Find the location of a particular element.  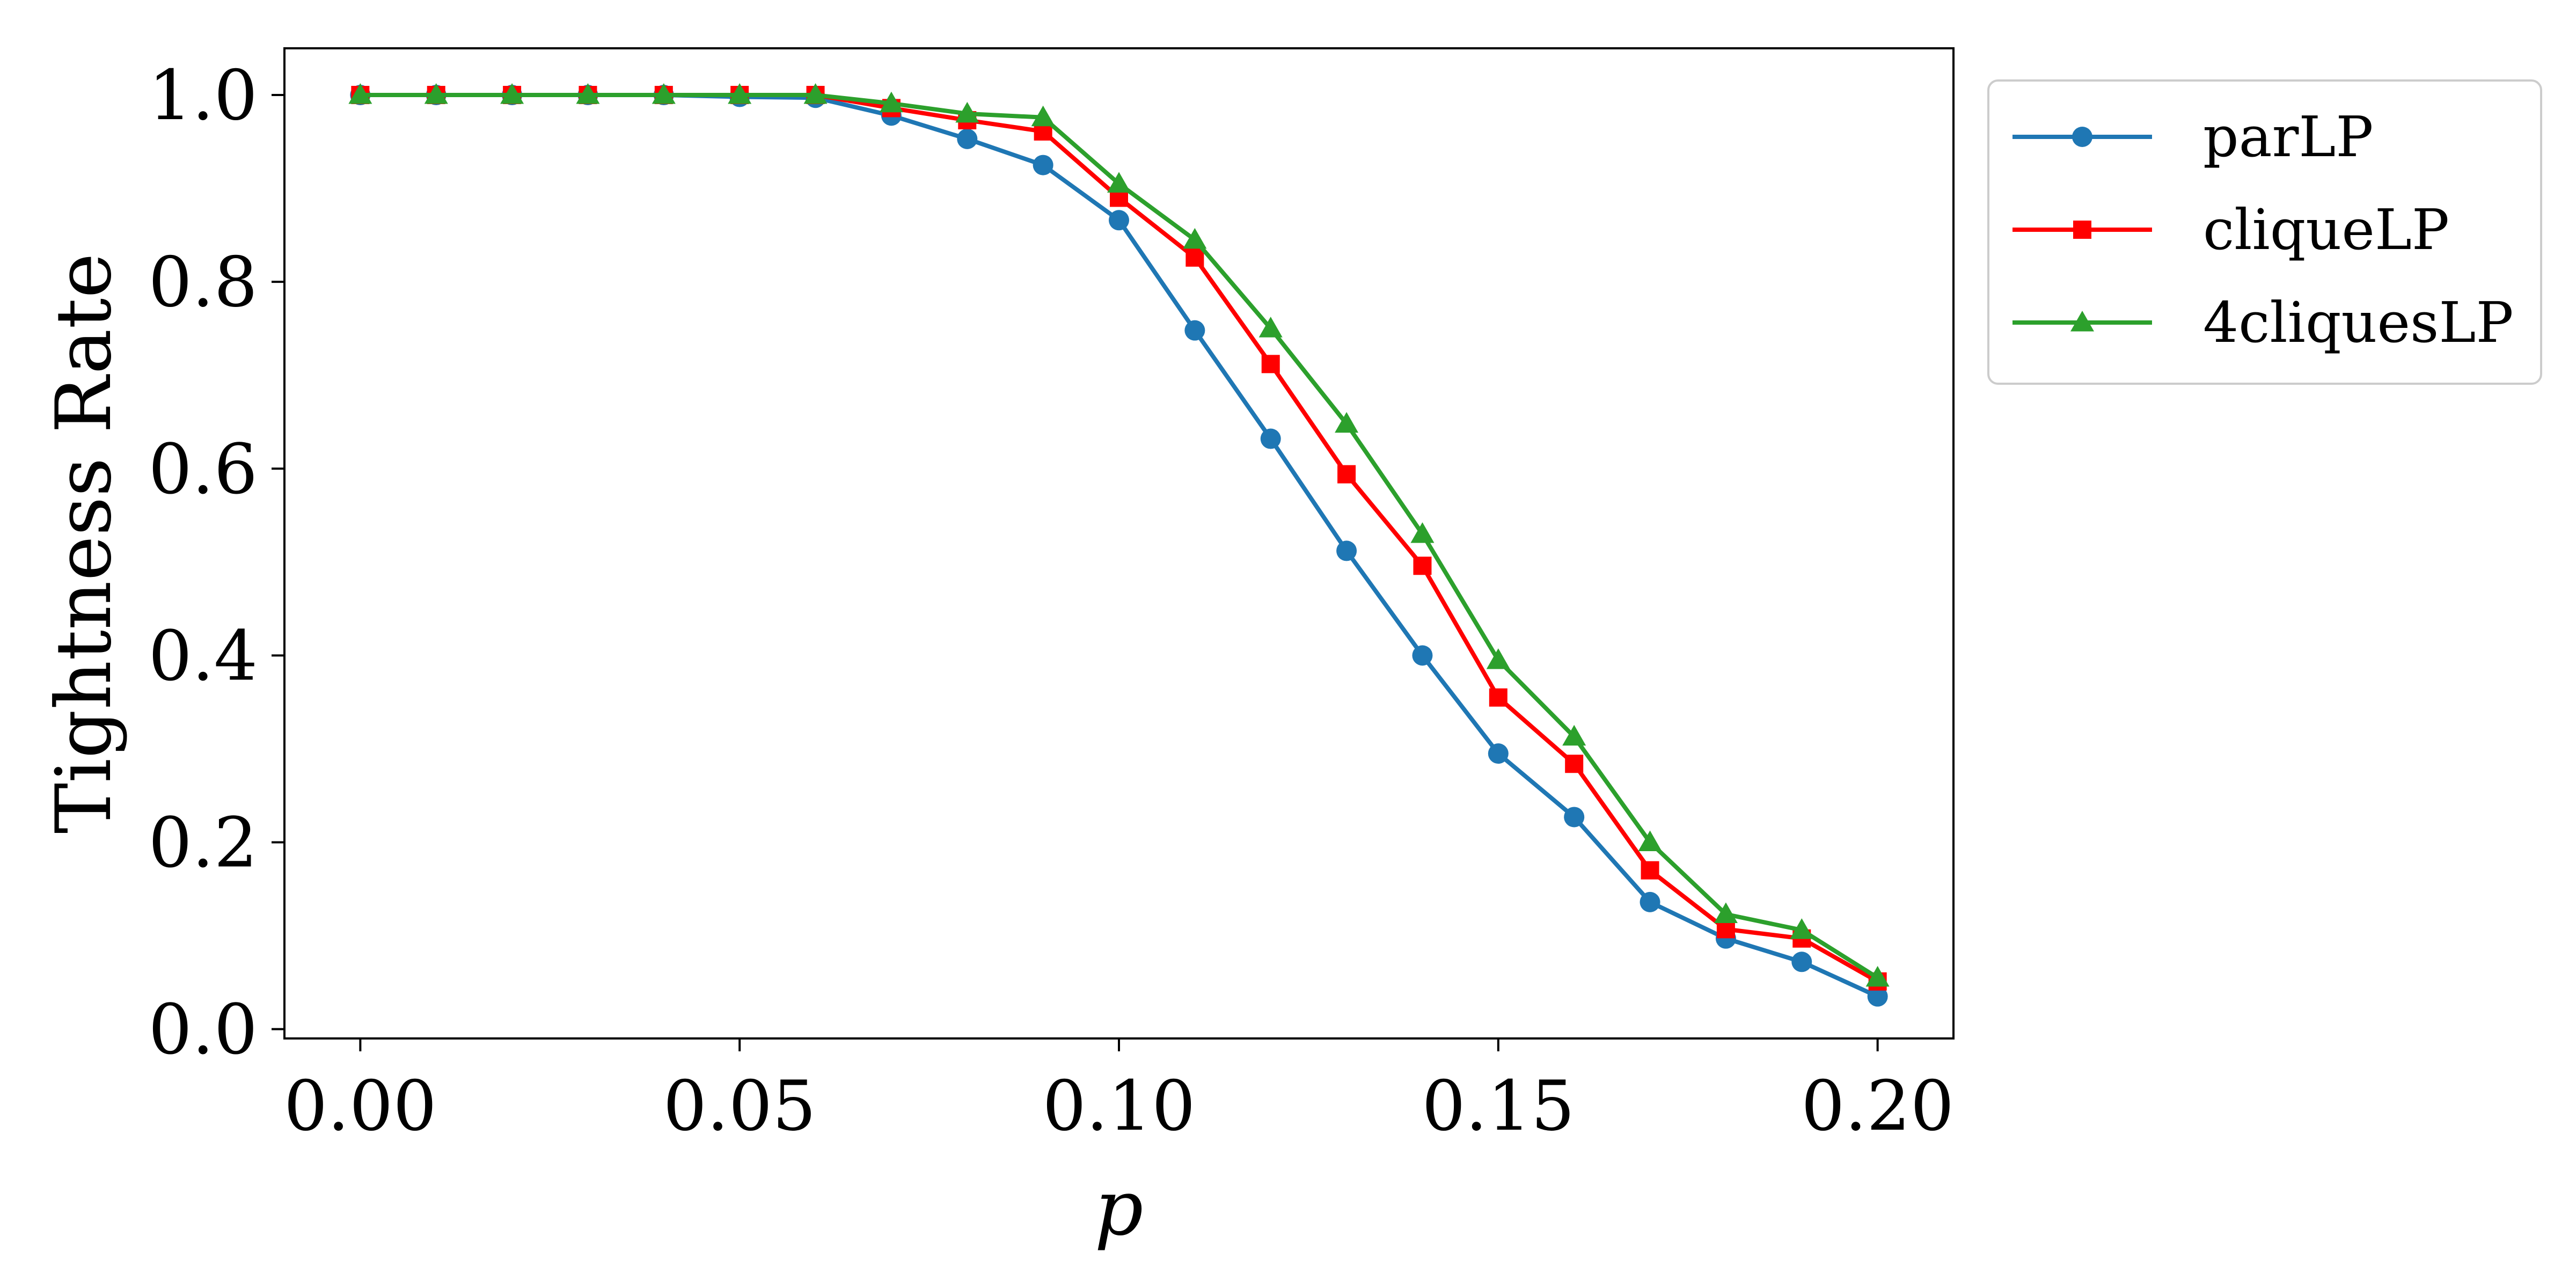

legend: parLP cliqueLP 4cliquesLP is located at coordinates (2264, 232).